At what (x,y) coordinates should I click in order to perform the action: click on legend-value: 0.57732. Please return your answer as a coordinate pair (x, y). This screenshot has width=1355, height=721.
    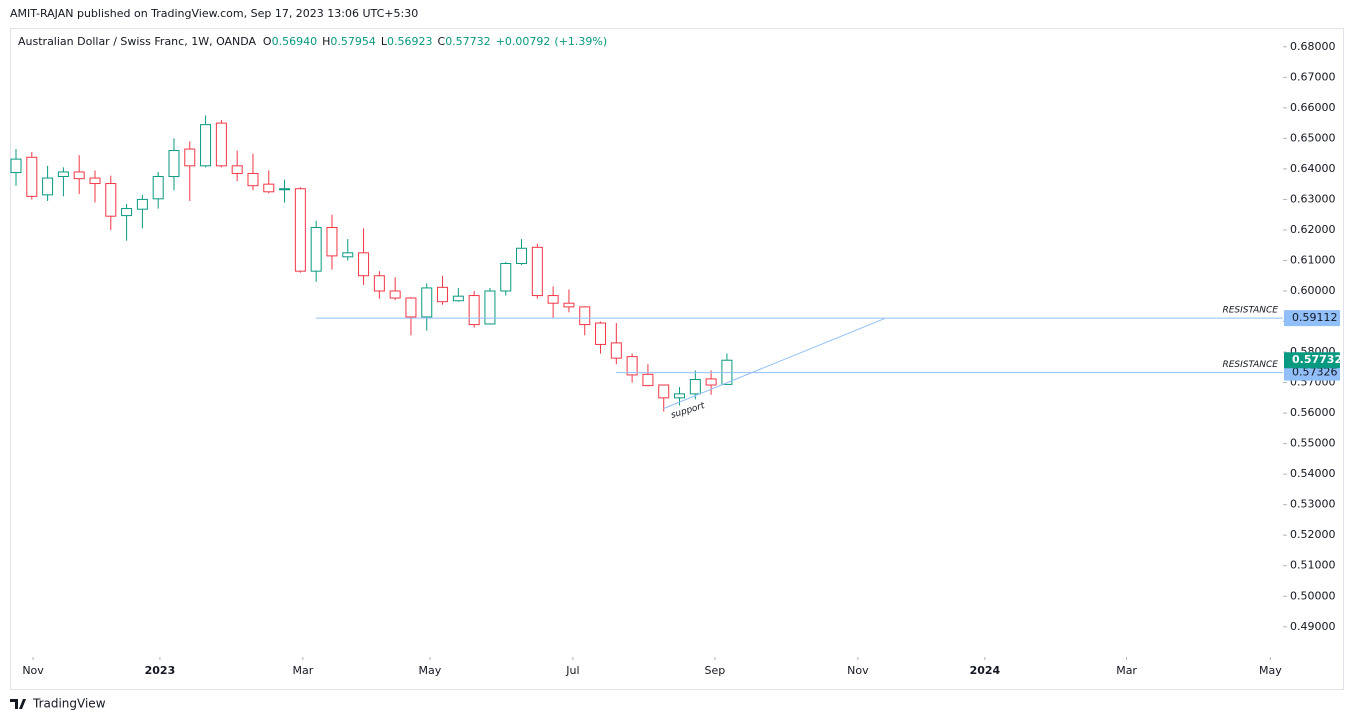
    Looking at the image, I should click on (468, 41).